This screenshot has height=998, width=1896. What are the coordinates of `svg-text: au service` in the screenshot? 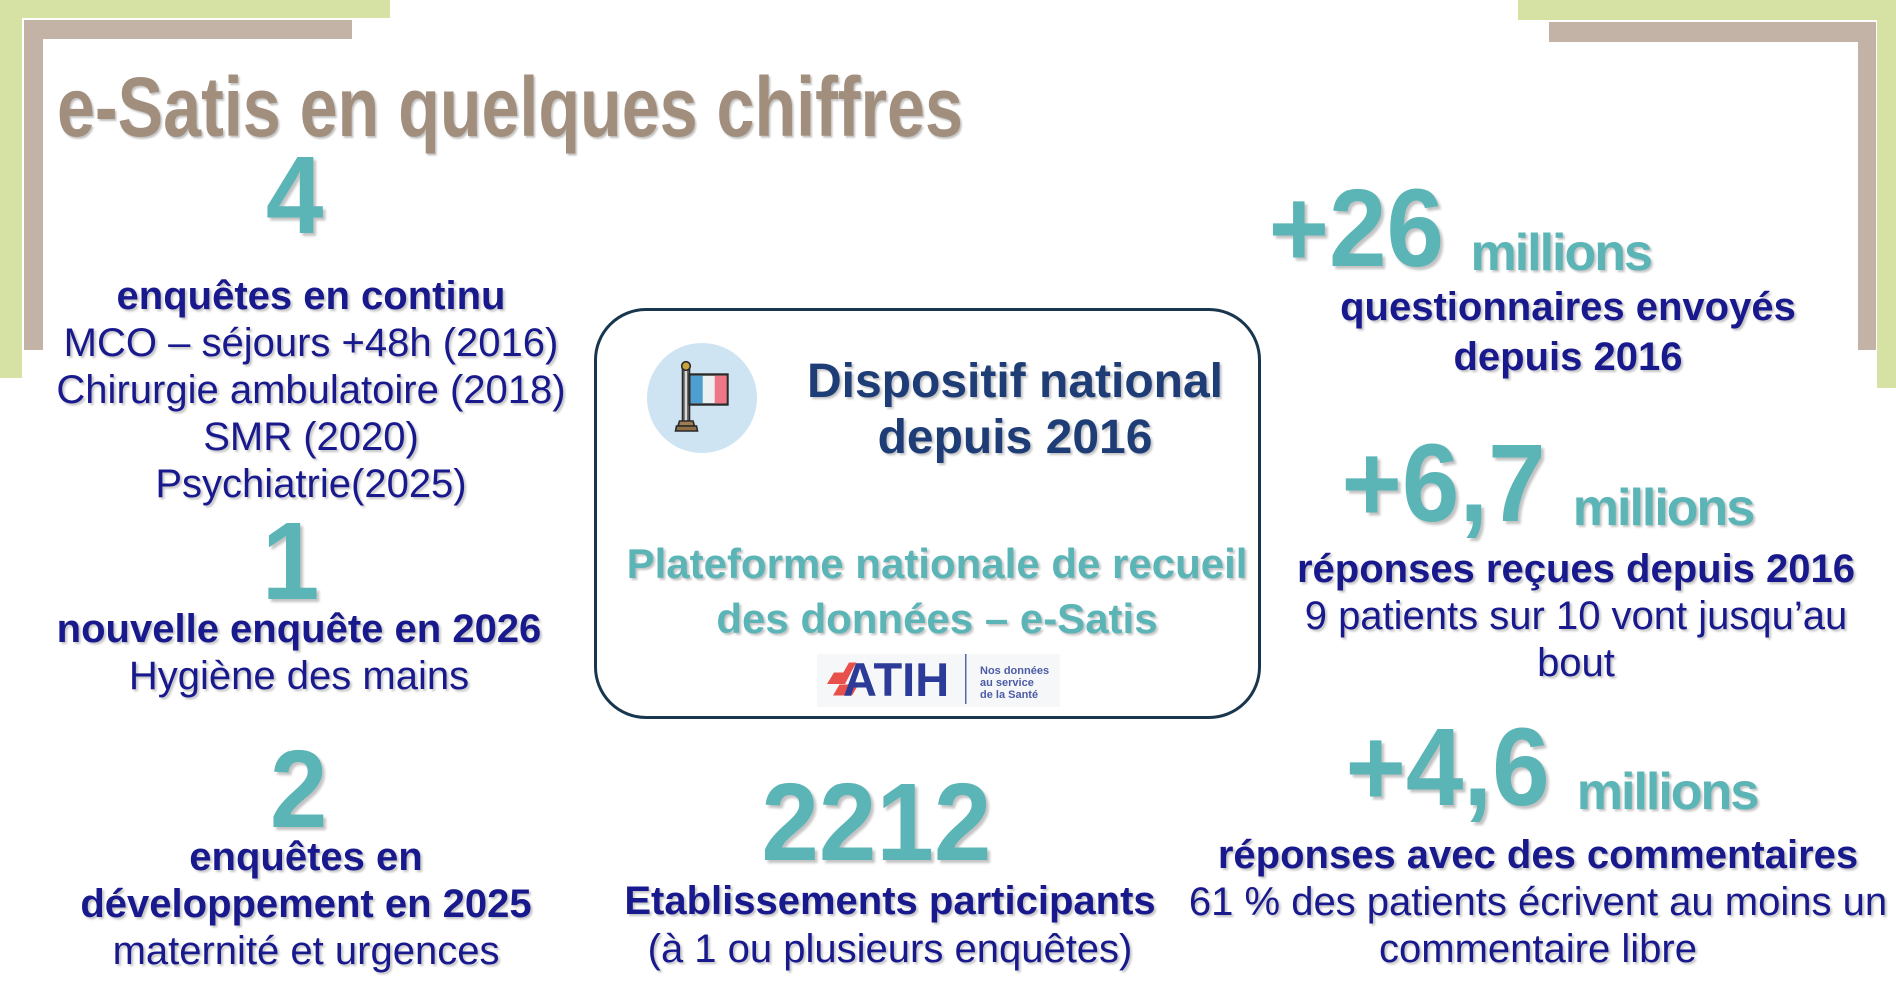 It's located at (1007, 683).